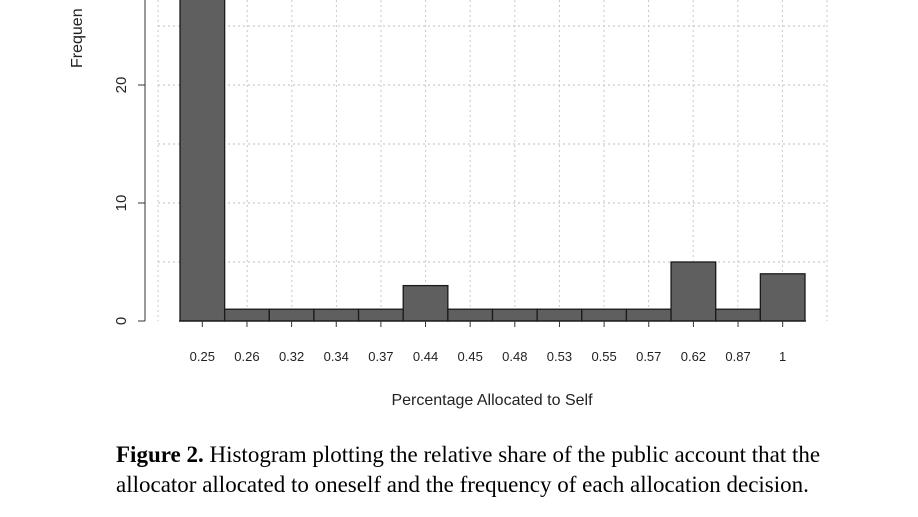  I want to click on x-tick-label: 0.45, so click(470, 356).